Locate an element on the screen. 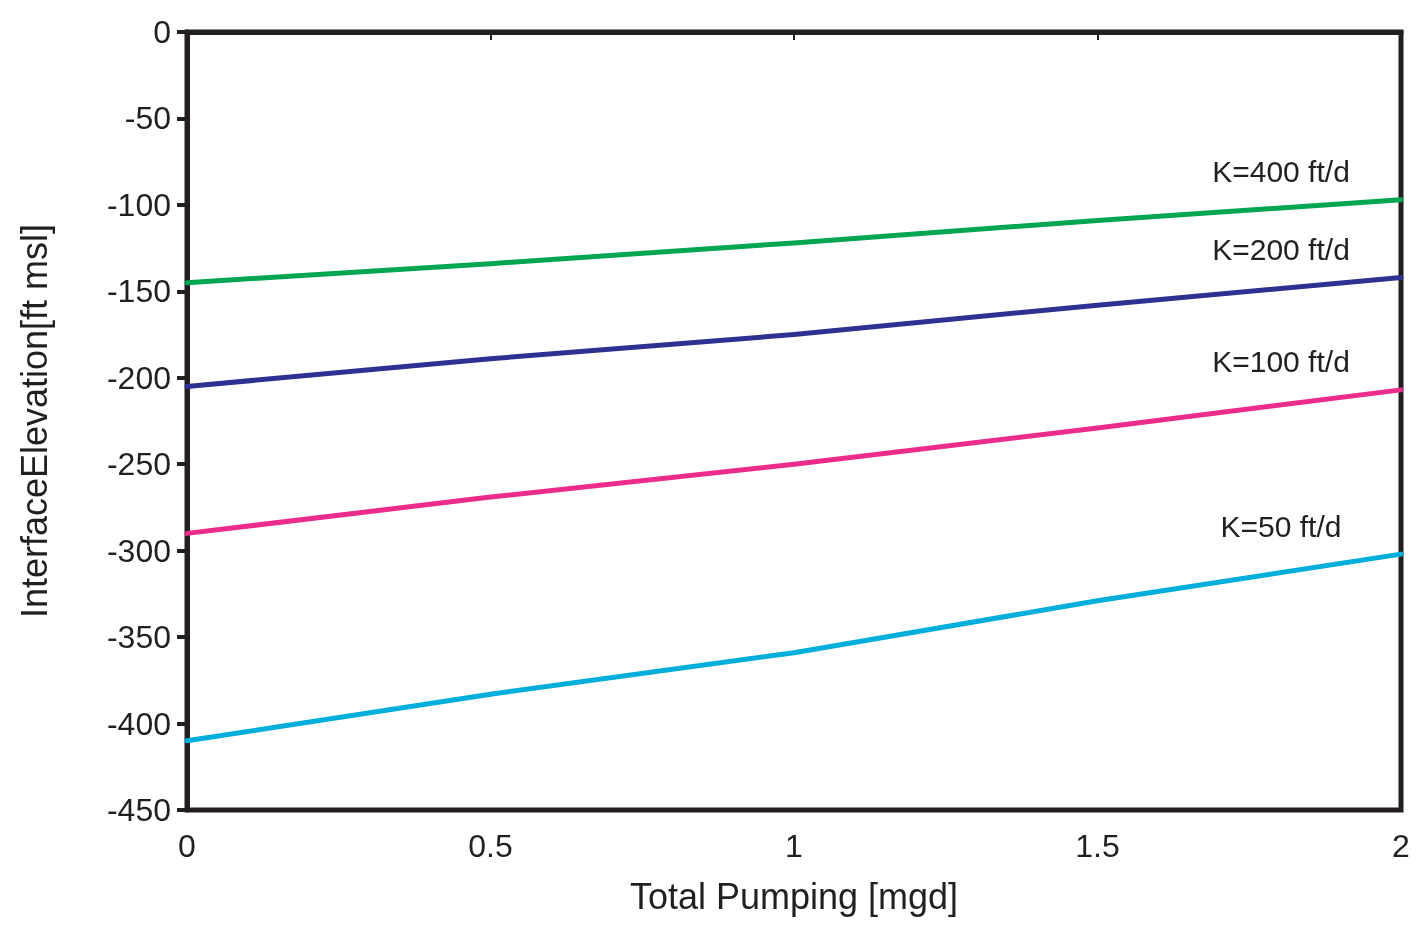  x-tick-label: 2 is located at coordinates (1401, 846).